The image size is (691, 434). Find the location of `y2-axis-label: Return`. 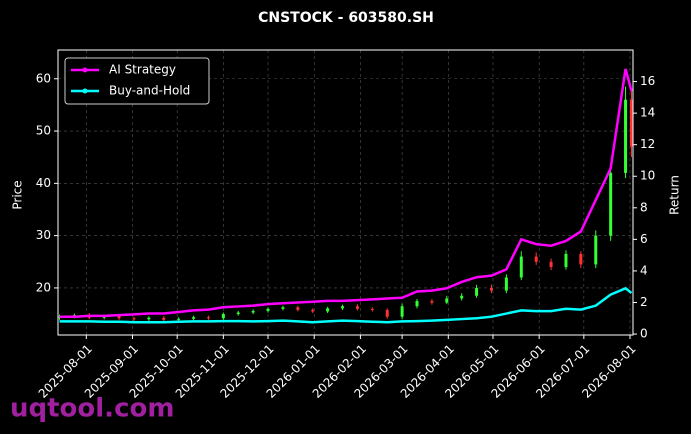

y2-axis-label: Return is located at coordinates (675, 195).